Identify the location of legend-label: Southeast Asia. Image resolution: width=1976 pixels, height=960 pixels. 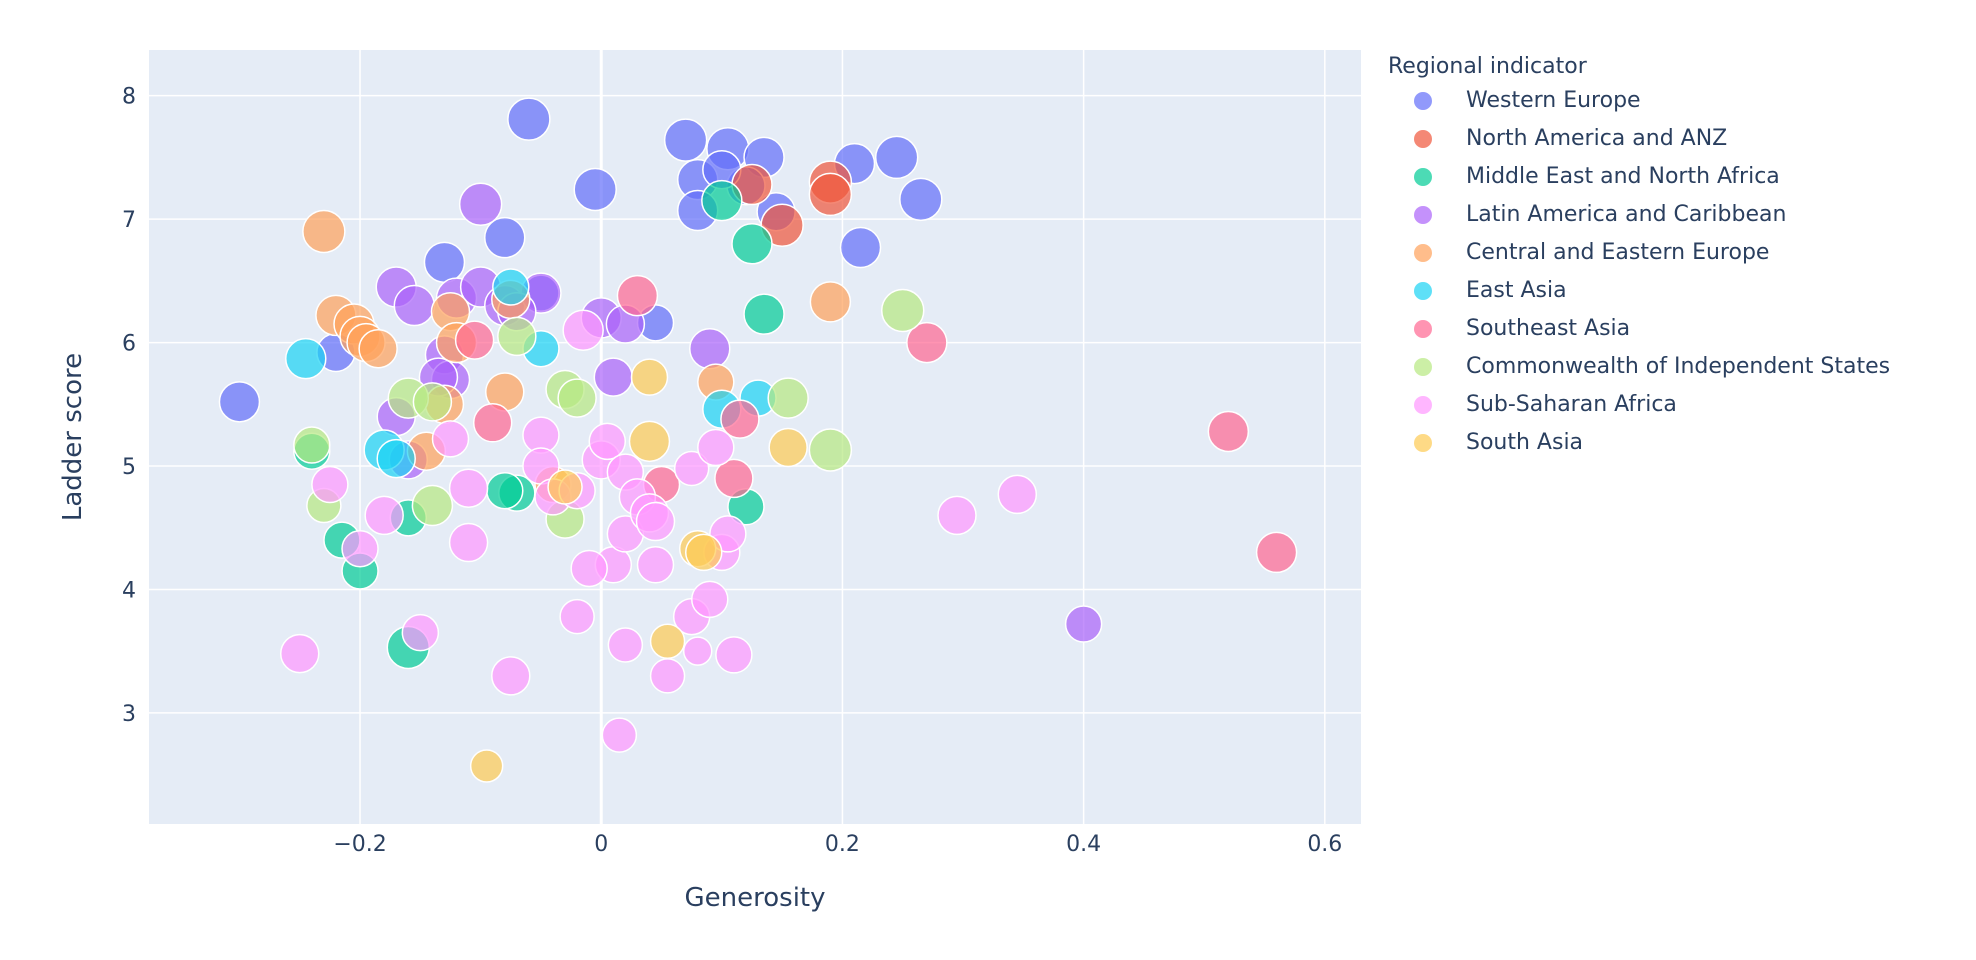
(1548, 328).